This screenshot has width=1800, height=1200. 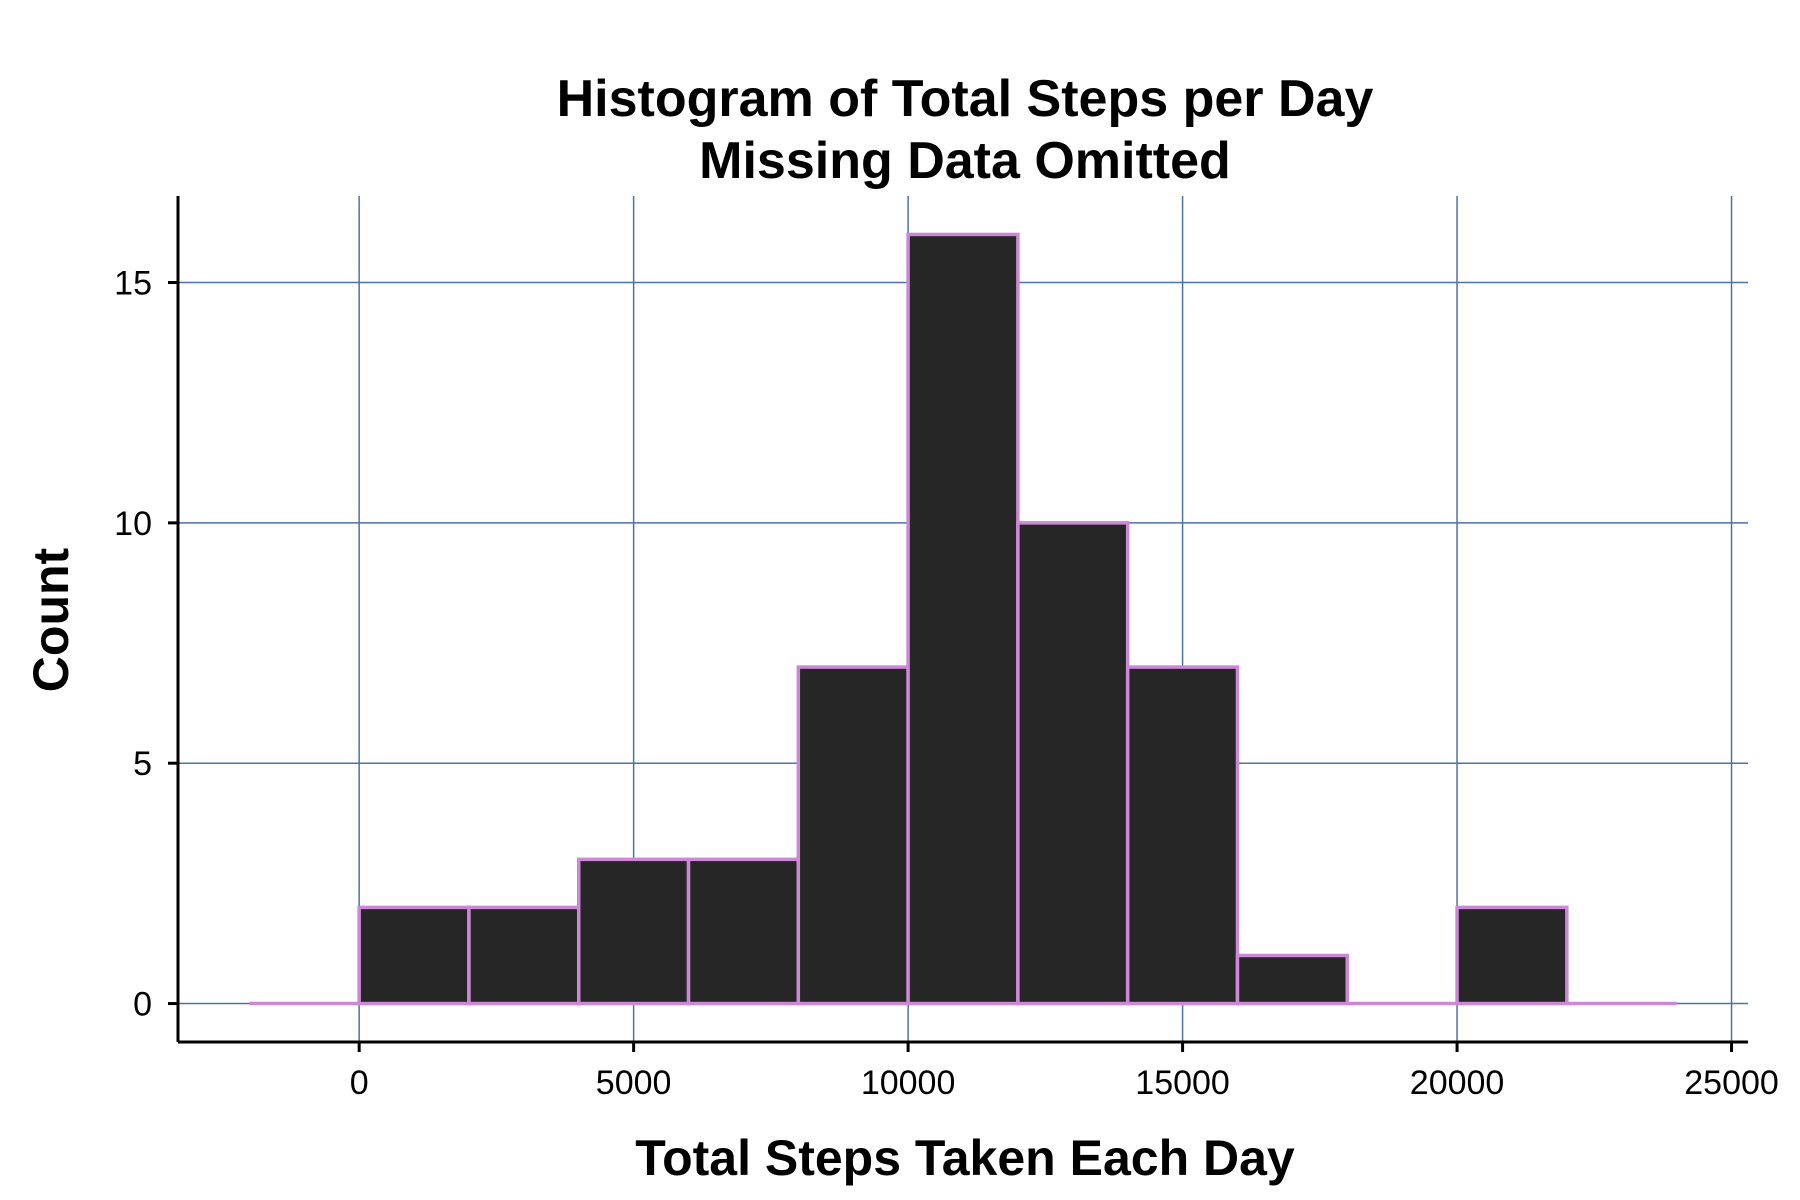 What do you see at coordinates (1457, 1083) in the screenshot?
I see `x-tick-label: 20000` at bounding box center [1457, 1083].